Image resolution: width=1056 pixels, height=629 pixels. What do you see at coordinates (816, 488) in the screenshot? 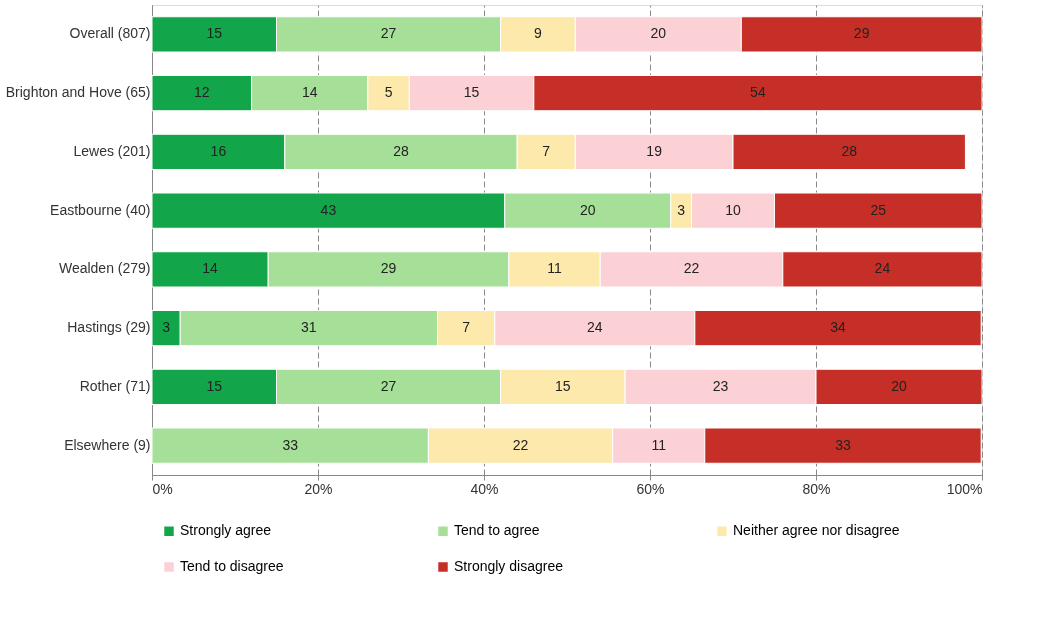
I see `x-tick-label: 80%` at bounding box center [816, 488].